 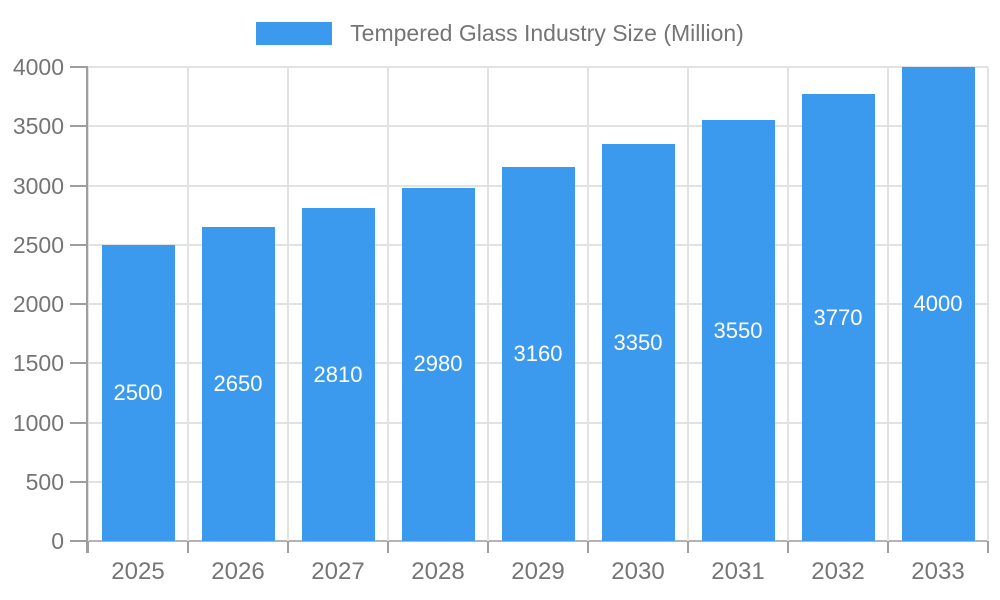 What do you see at coordinates (438, 571) in the screenshot?
I see `x-axis-label: 2028` at bounding box center [438, 571].